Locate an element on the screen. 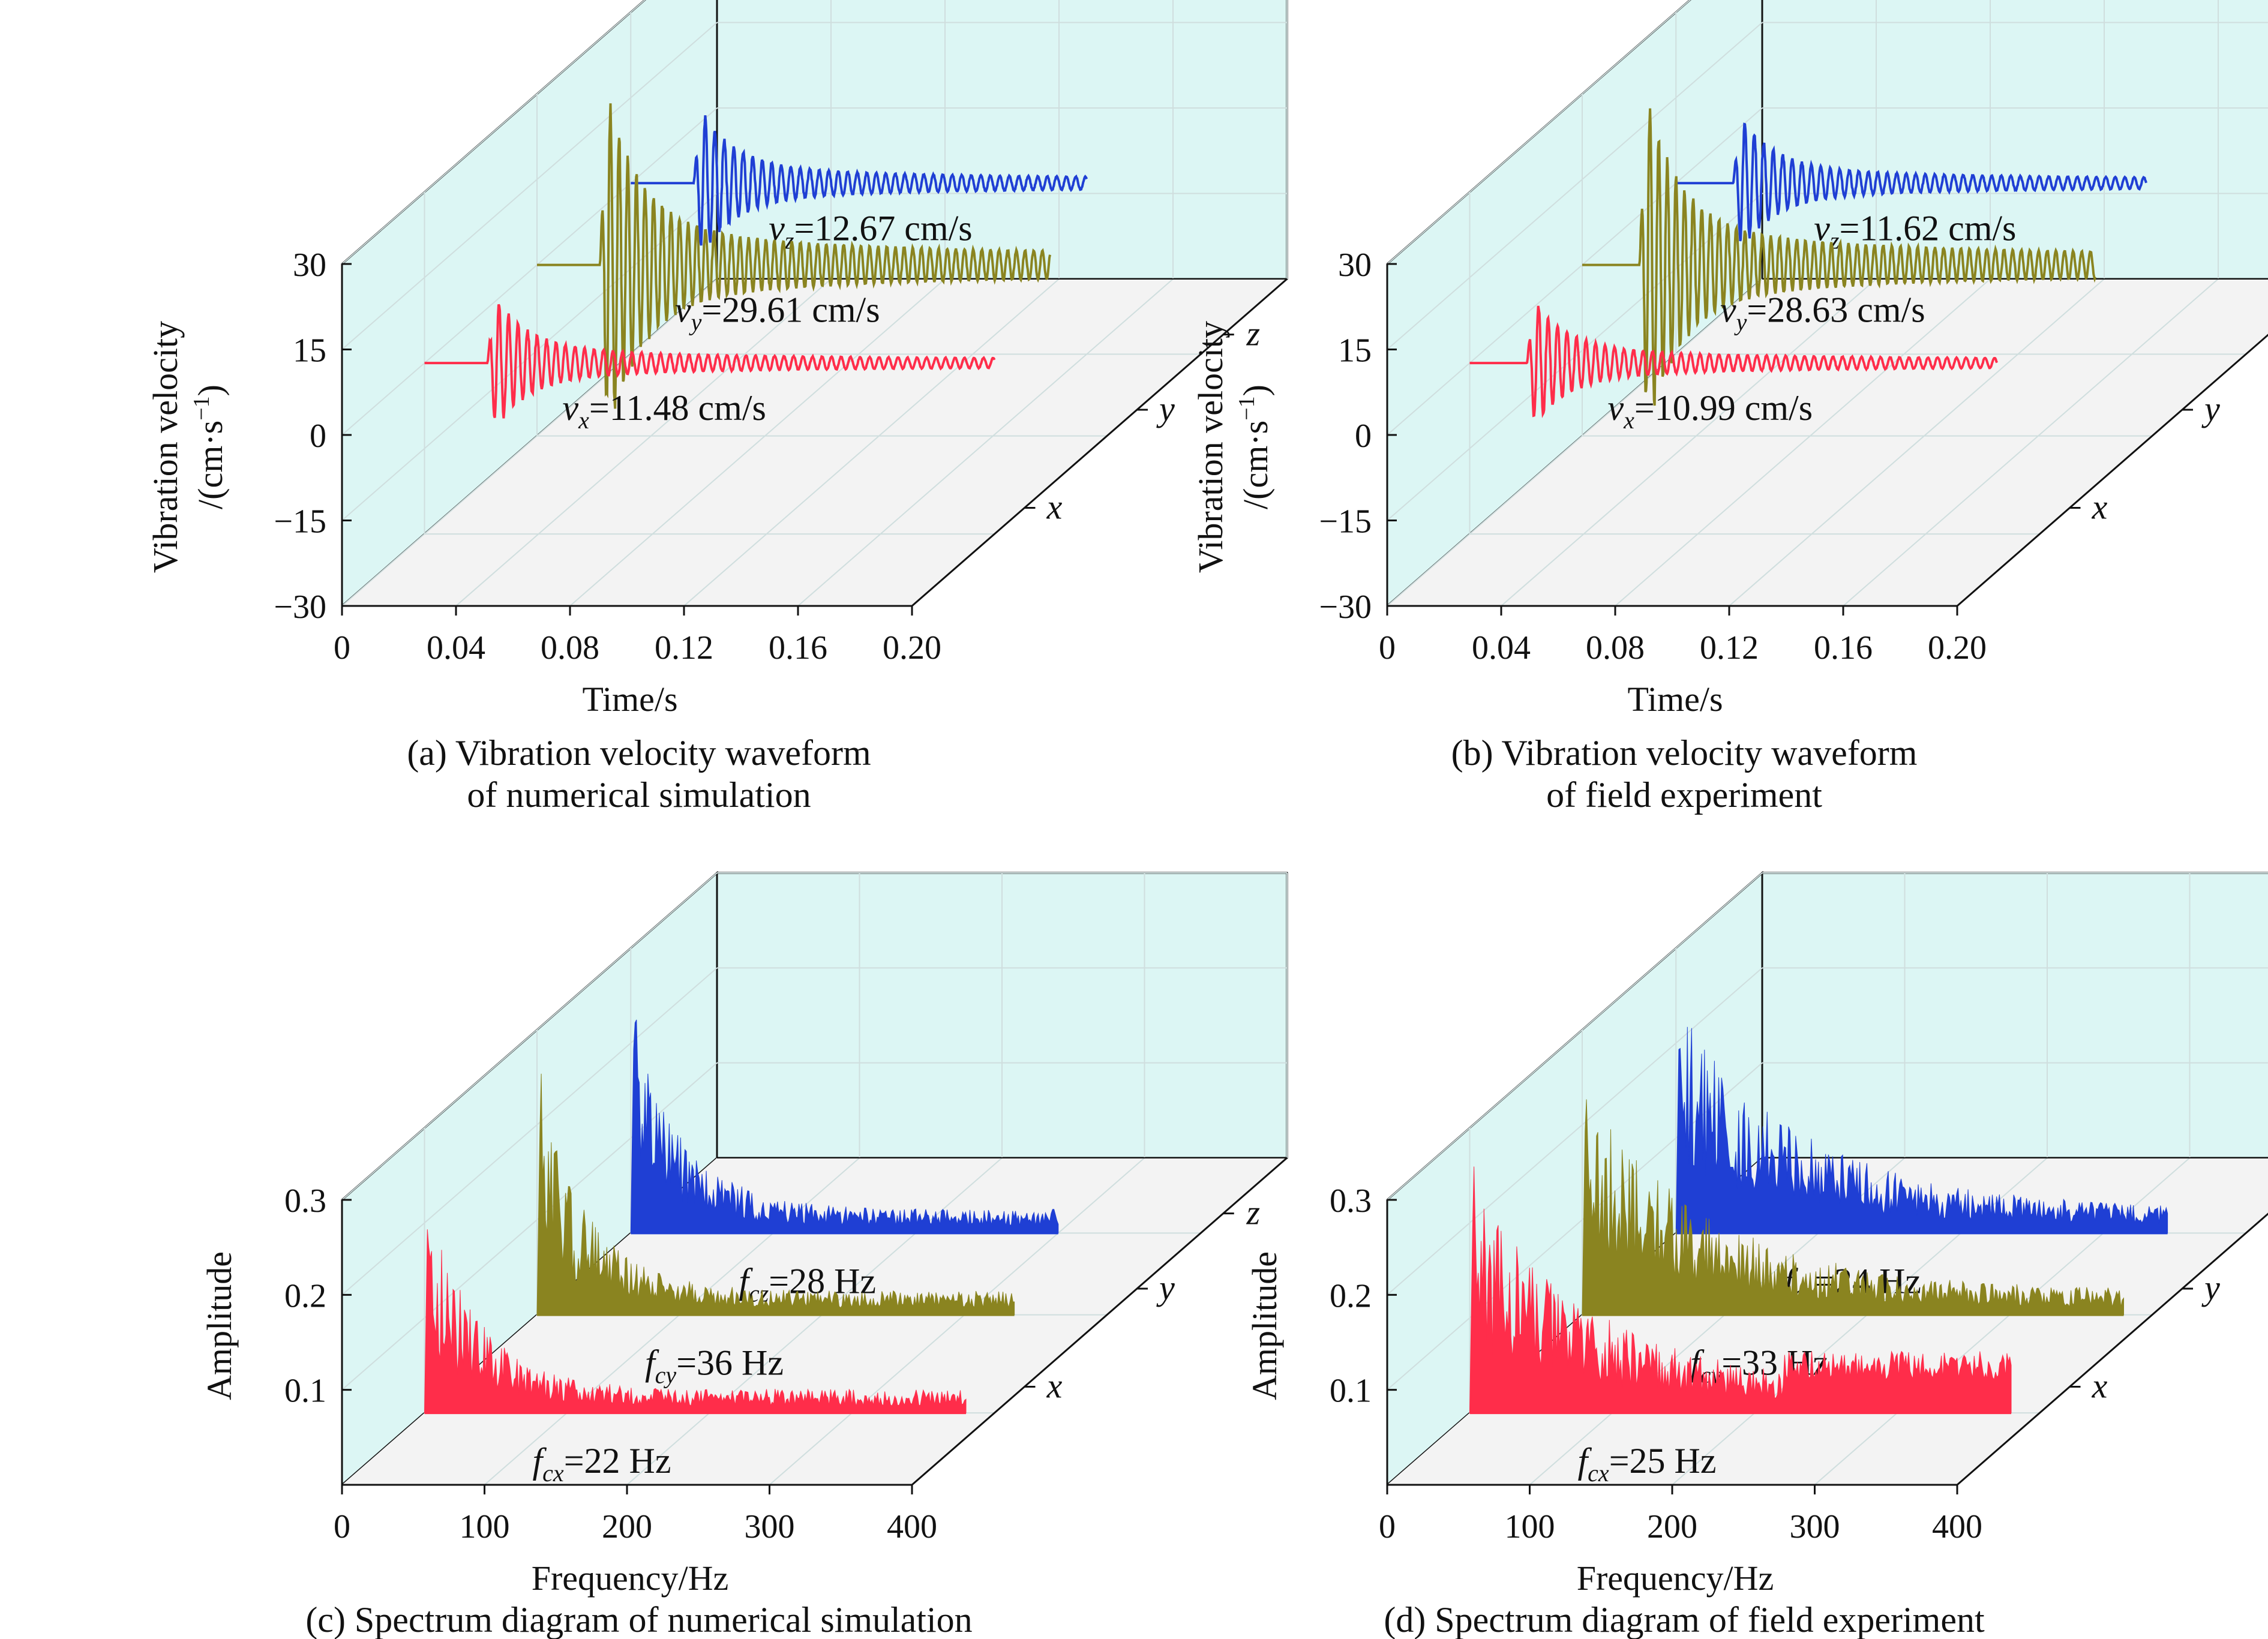 This screenshot has width=2268, height=1639. x-tick-label: 0.12 is located at coordinates (1729, 648).